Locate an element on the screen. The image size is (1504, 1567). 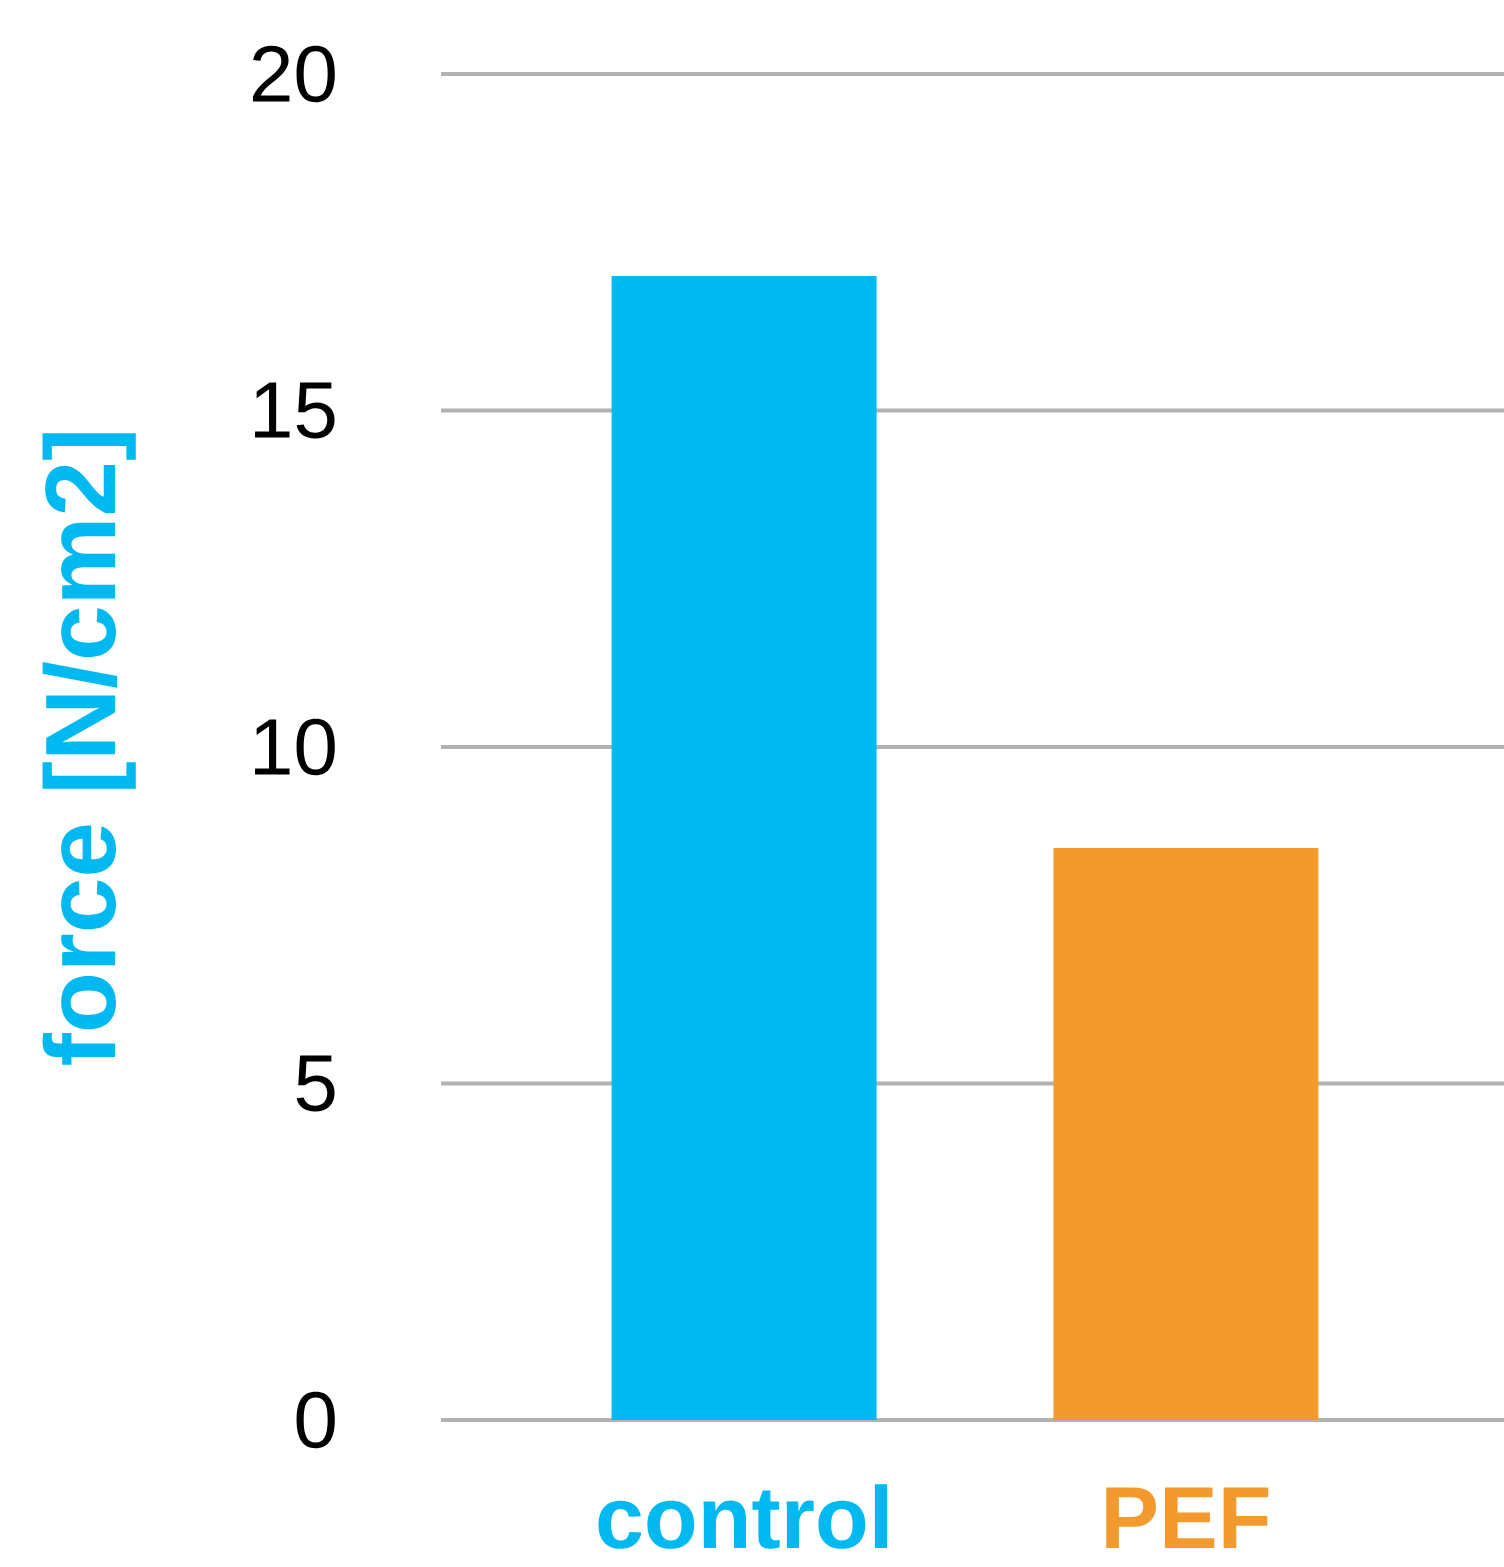
x-tick-label: control is located at coordinates (742, 1516).